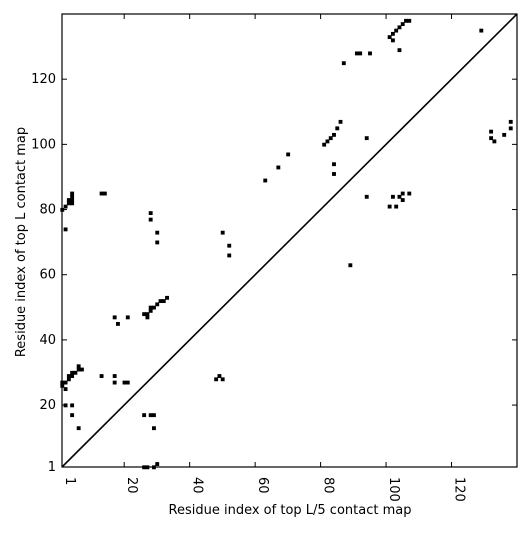  Describe the element at coordinates (197, 485) in the screenshot. I see `x-tick-label: 40` at that location.